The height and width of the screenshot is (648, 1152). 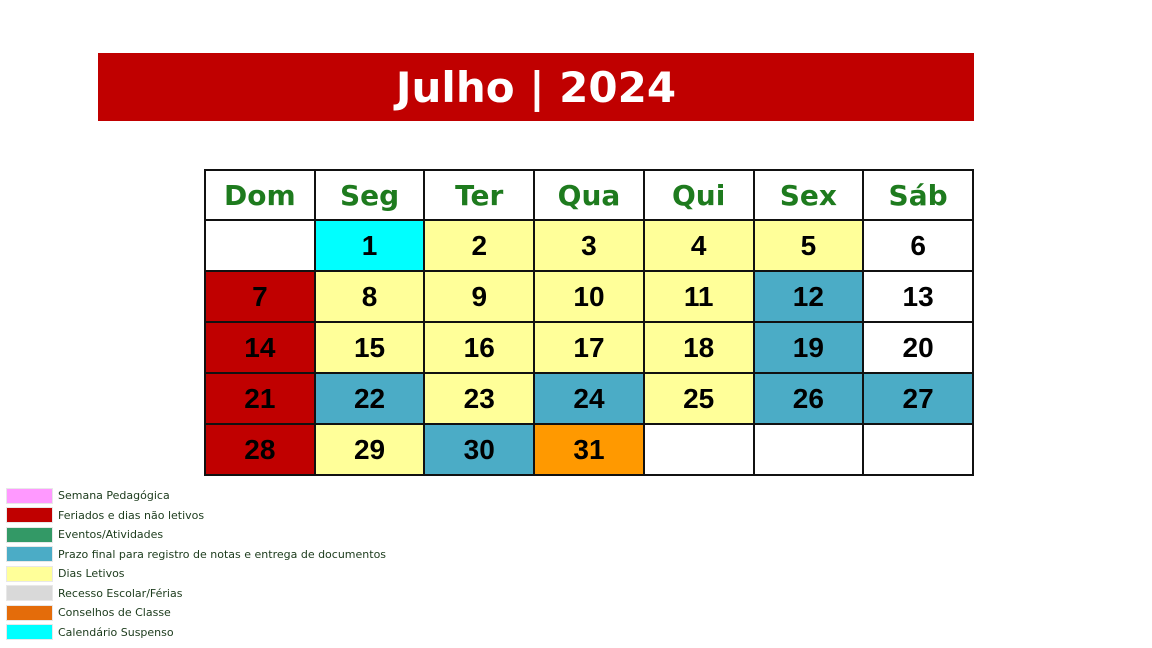 What do you see at coordinates (698, 398) in the screenshot?
I see `day-cell: 25` at bounding box center [698, 398].